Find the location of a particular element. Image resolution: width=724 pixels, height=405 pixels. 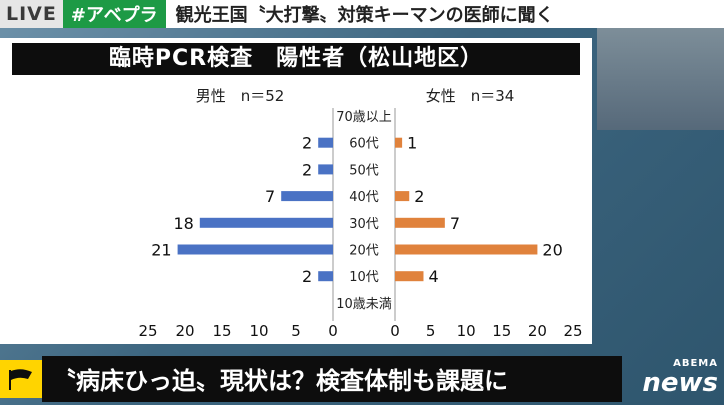

abema-news-logo: ABEMA news is located at coordinates (668, 380).